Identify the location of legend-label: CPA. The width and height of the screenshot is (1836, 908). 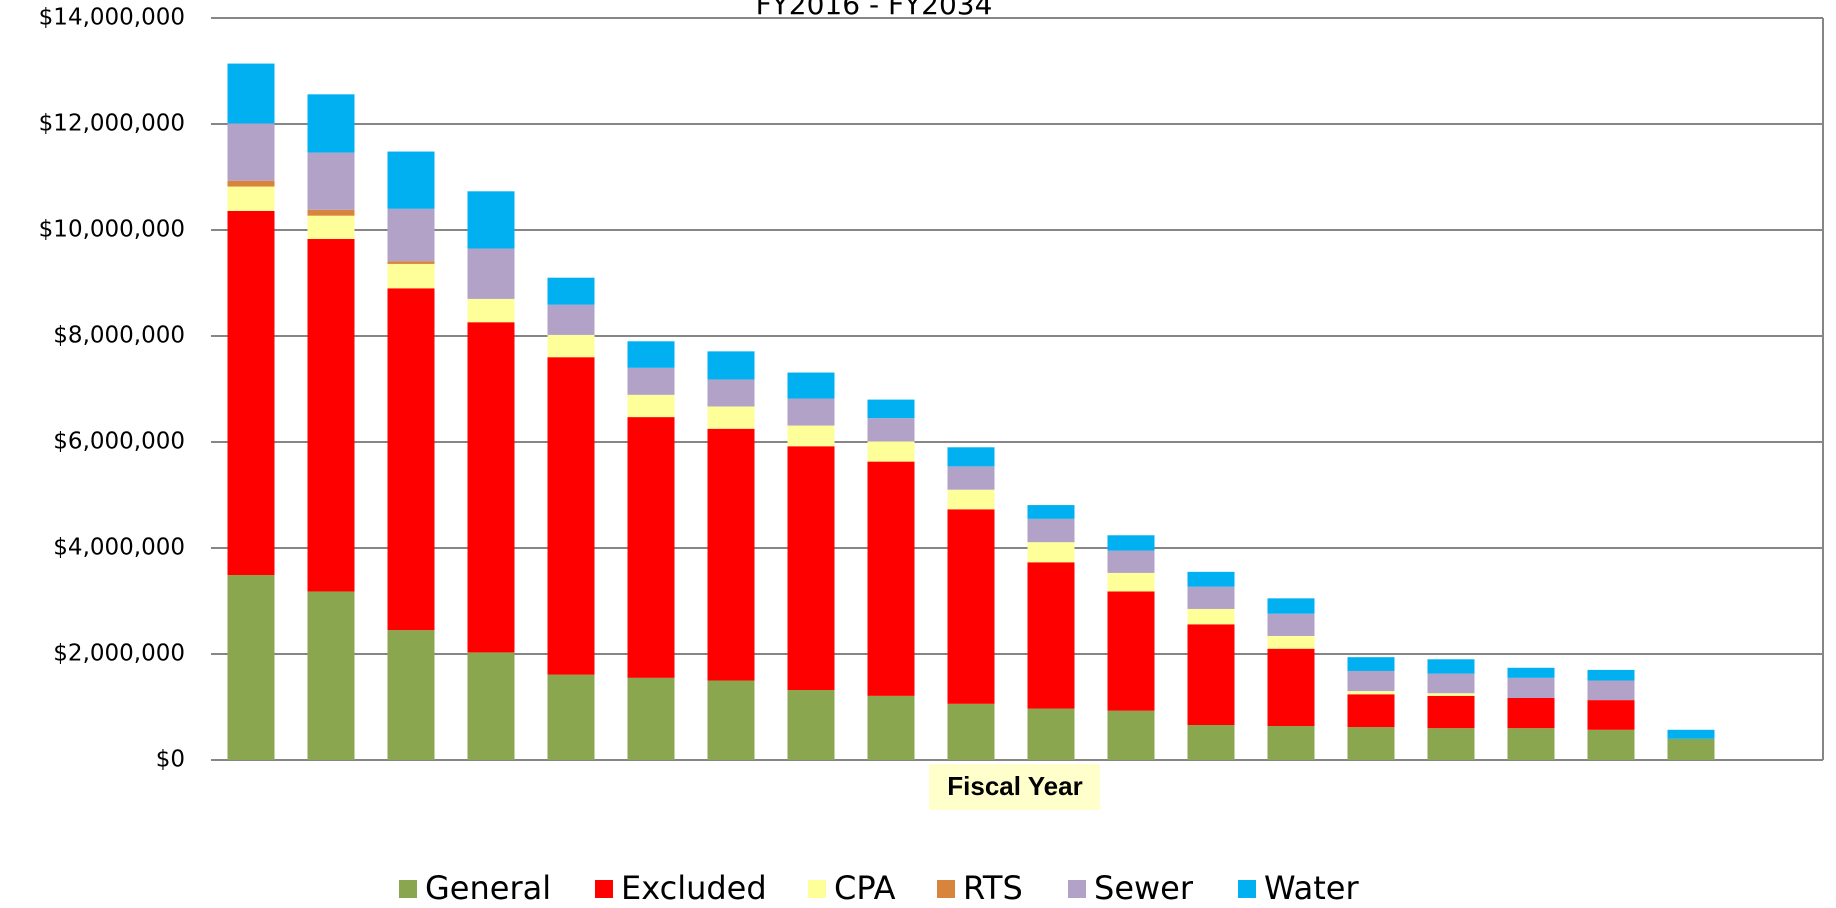
(865, 888).